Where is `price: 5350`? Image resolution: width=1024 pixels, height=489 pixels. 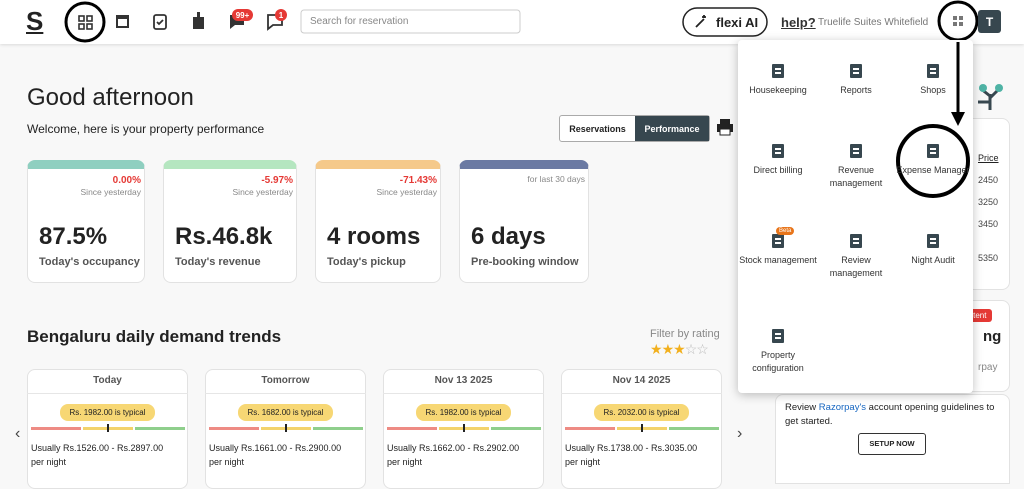 price: 5350 is located at coordinates (988, 258).